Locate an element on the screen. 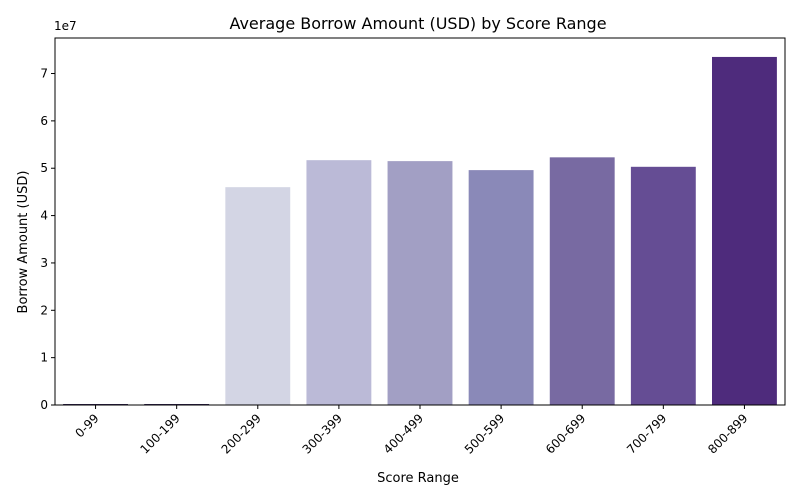 This screenshot has width=800, height=500. y-tick-label: 3 is located at coordinates (44, 263).